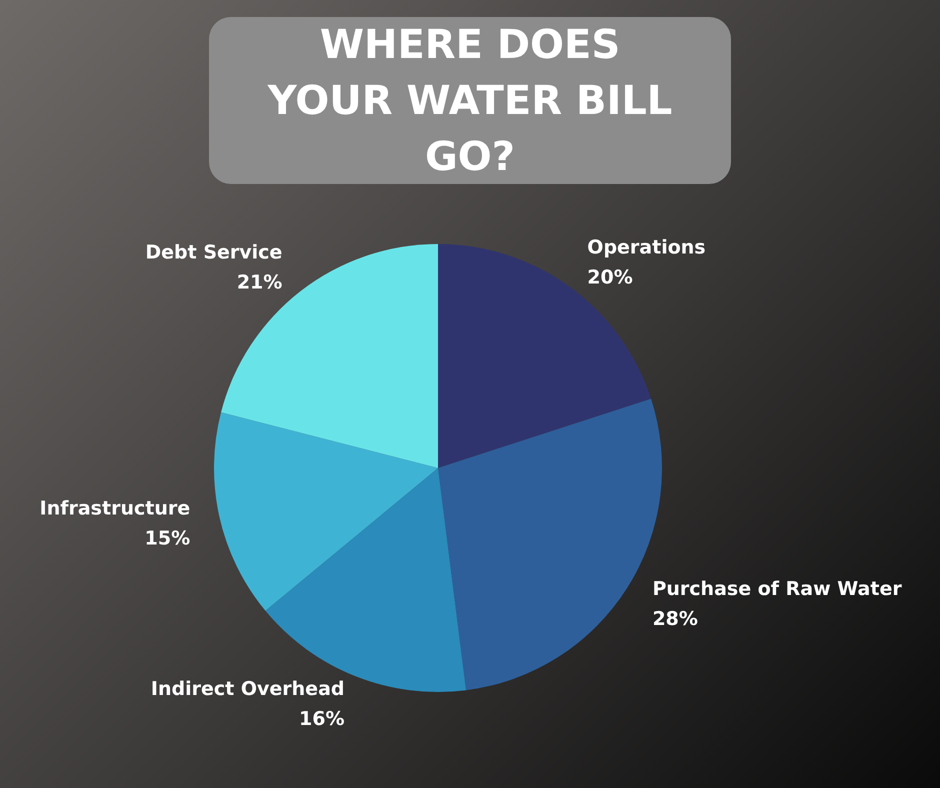  Describe the element at coordinates (259, 282) in the screenshot. I see `data-label: 21%` at that location.